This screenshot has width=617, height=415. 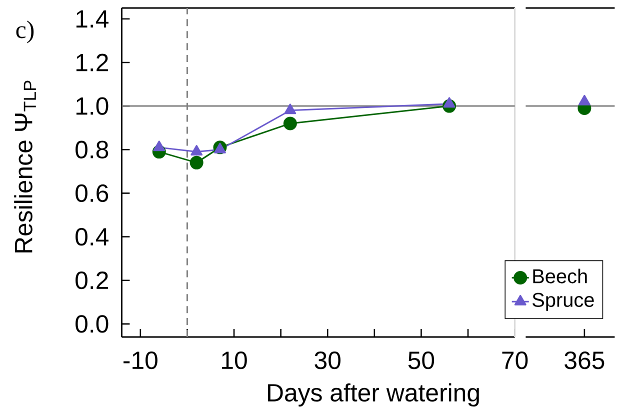 I want to click on legend-label: Beech, so click(x=560, y=276).